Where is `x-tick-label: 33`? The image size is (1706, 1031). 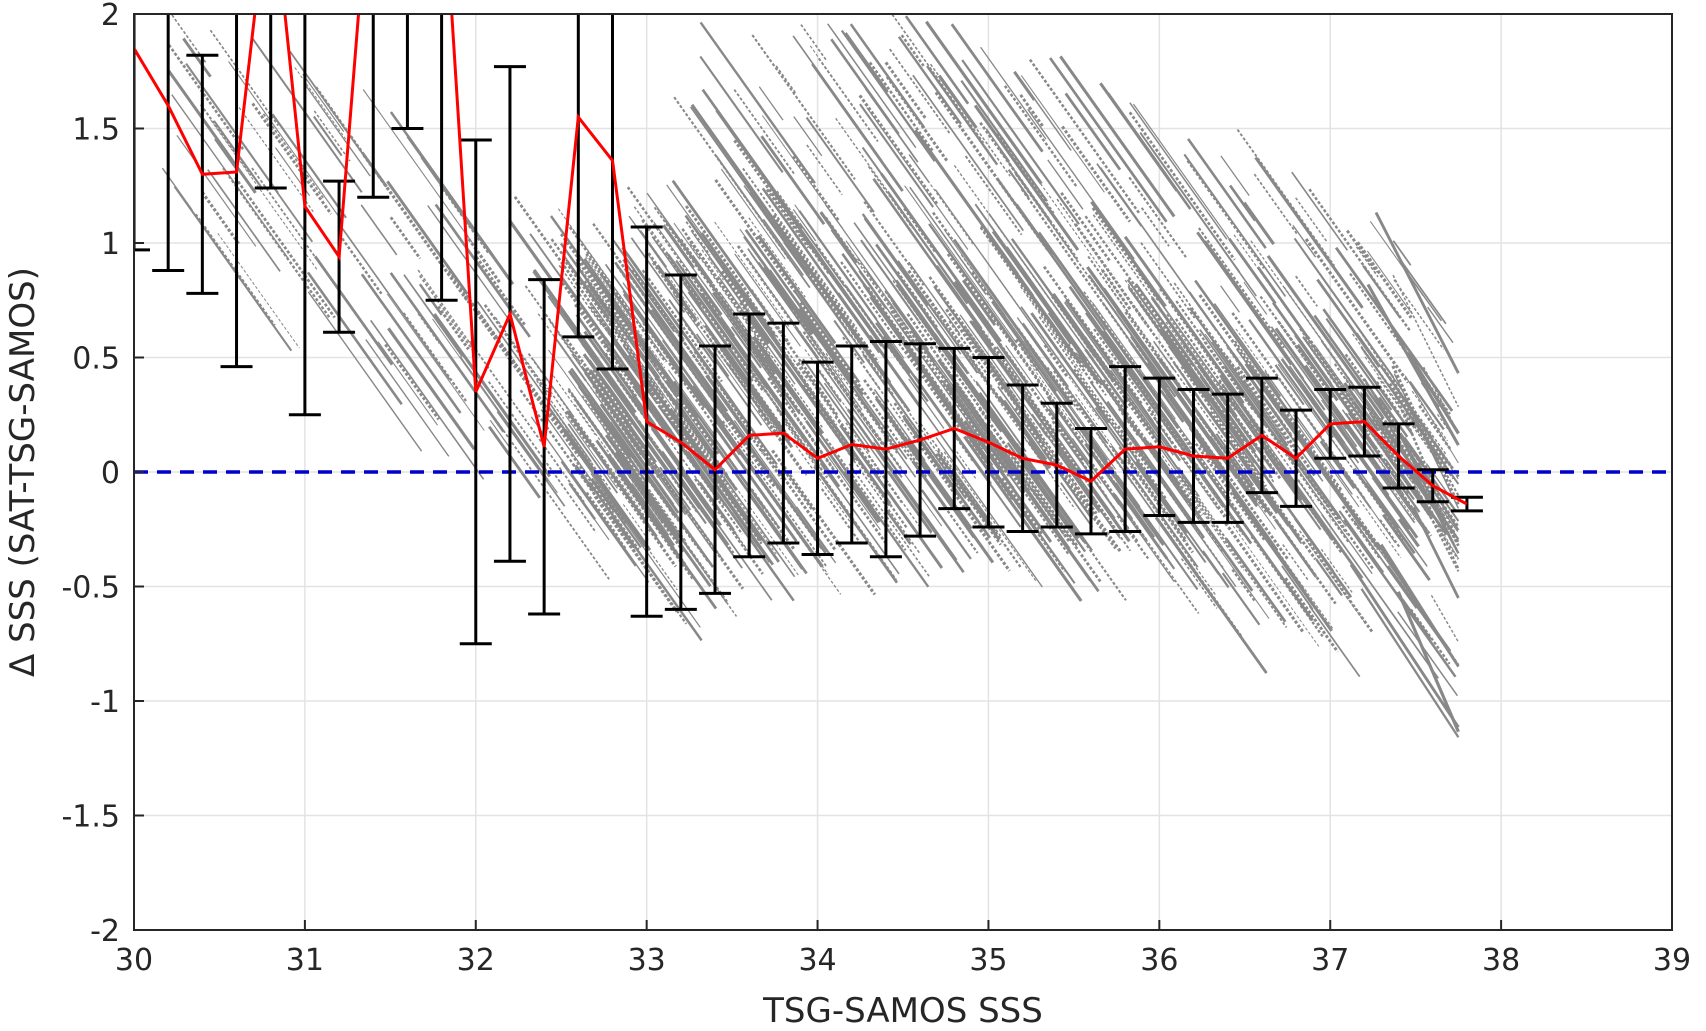
x-tick-label: 33 is located at coordinates (647, 960).